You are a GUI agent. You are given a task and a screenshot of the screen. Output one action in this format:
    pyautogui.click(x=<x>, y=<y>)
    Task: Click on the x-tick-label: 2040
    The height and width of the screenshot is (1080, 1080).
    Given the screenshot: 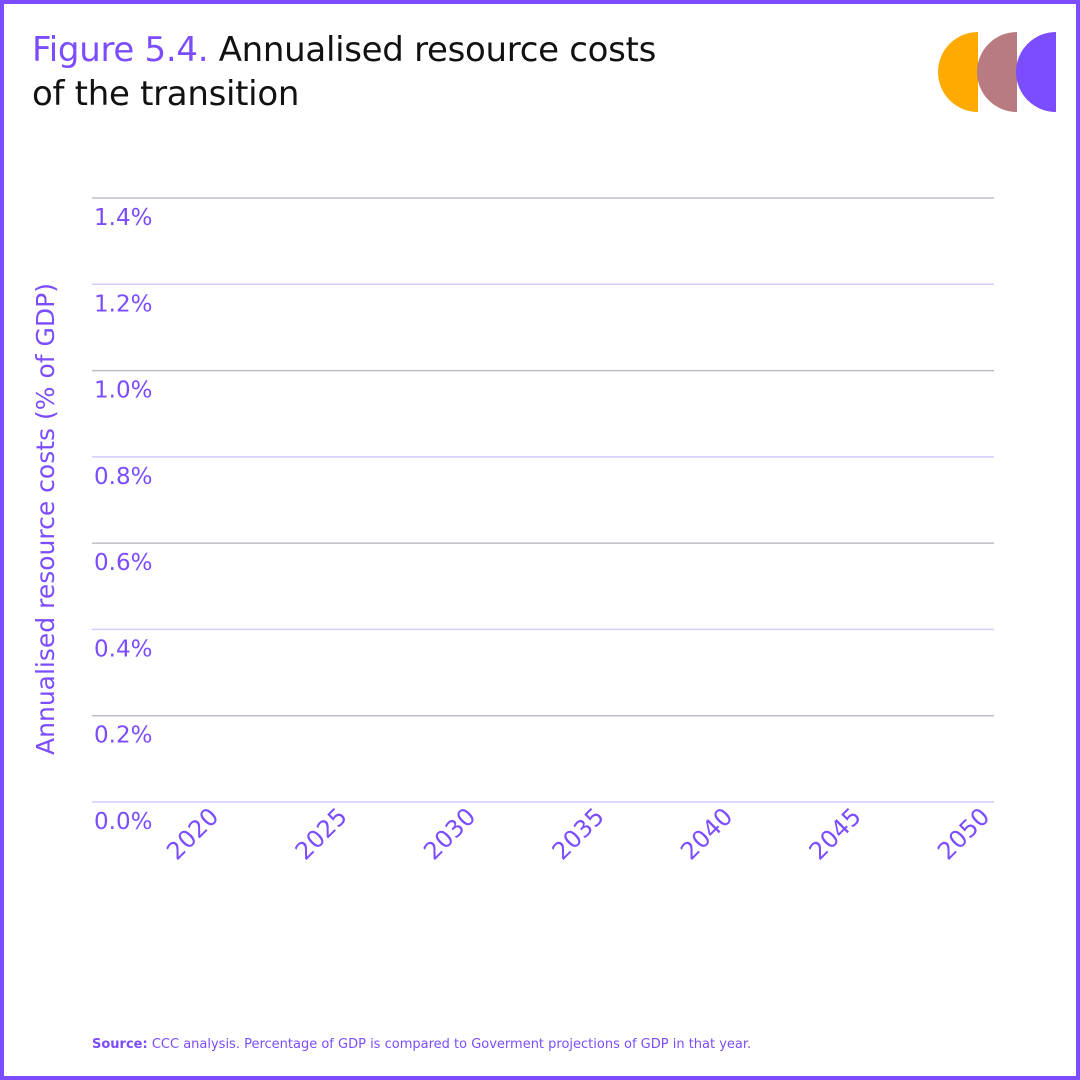 What is the action you would take?
    pyautogui.click(x=706, y=833)
    